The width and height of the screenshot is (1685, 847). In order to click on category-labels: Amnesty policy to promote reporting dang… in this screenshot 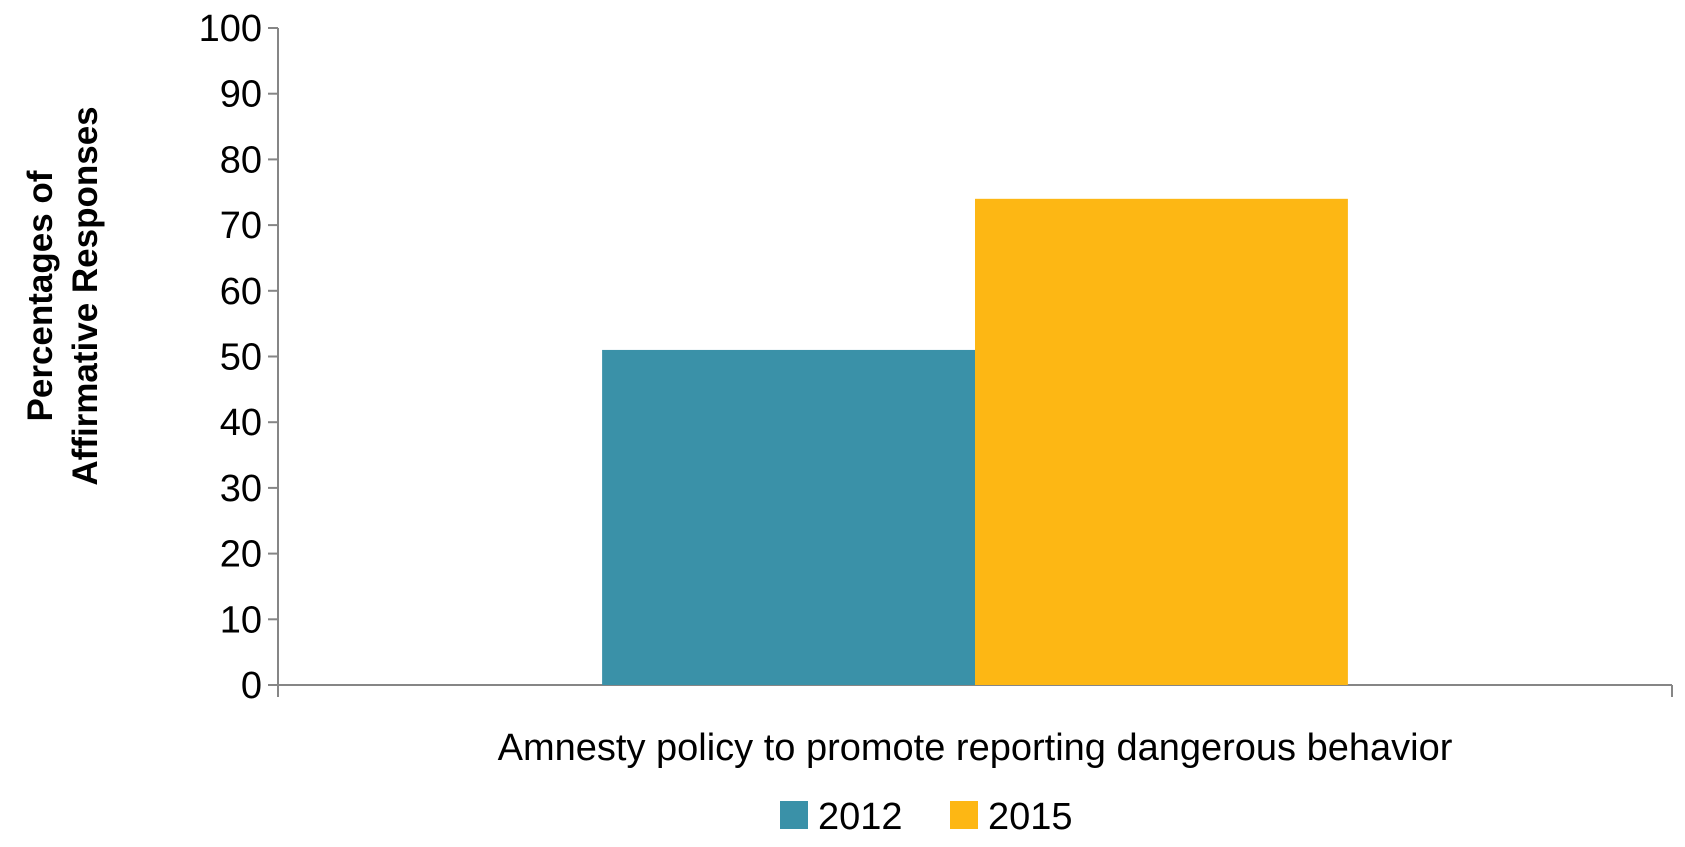, I will do `click(975, 748)`.